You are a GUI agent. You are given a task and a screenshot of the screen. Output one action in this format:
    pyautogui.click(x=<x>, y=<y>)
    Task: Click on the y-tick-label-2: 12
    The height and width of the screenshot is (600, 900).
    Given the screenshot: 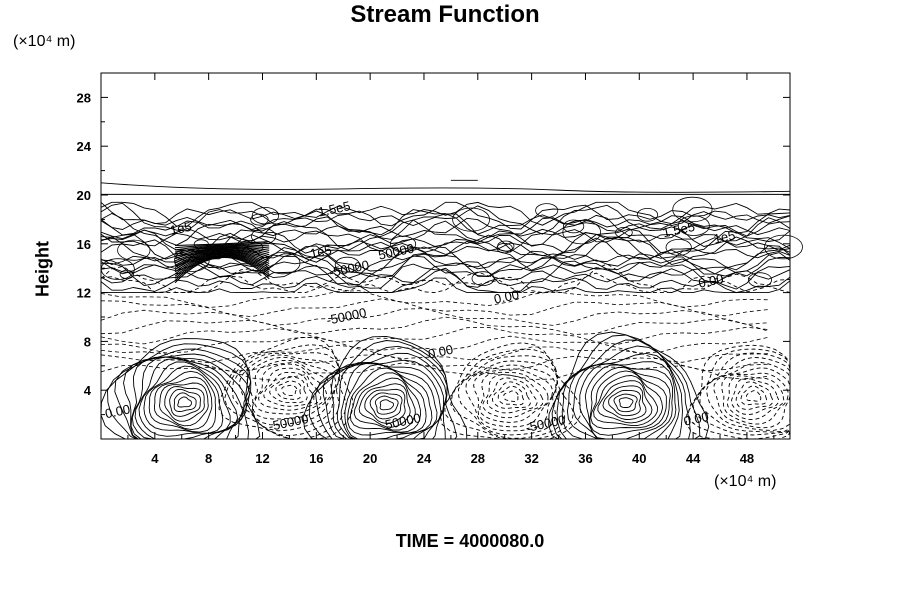 What is the action you would take?
    pyautogui.click(x=84, y=293)
    